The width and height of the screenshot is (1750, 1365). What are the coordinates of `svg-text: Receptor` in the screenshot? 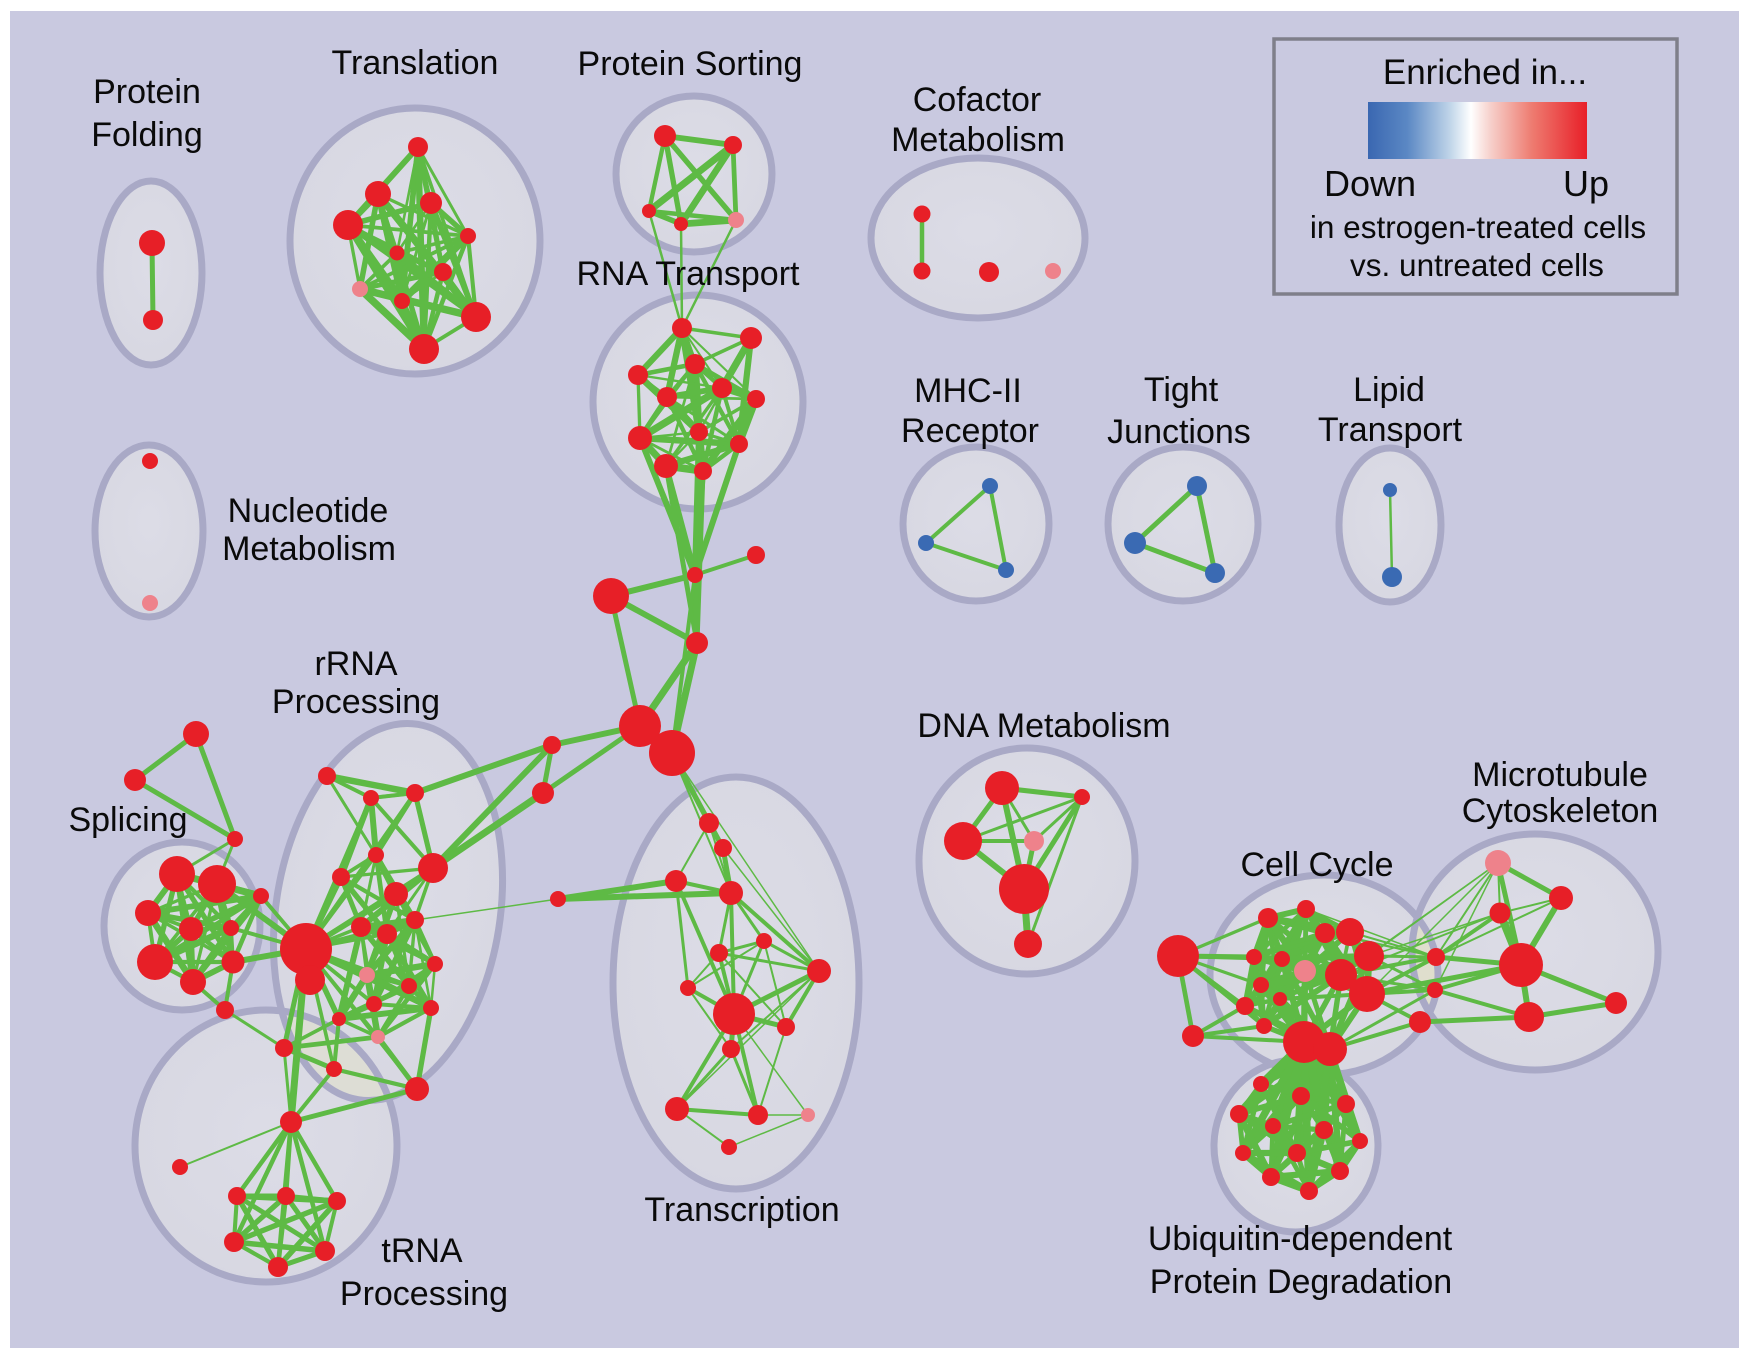 It's located at (970, 431).